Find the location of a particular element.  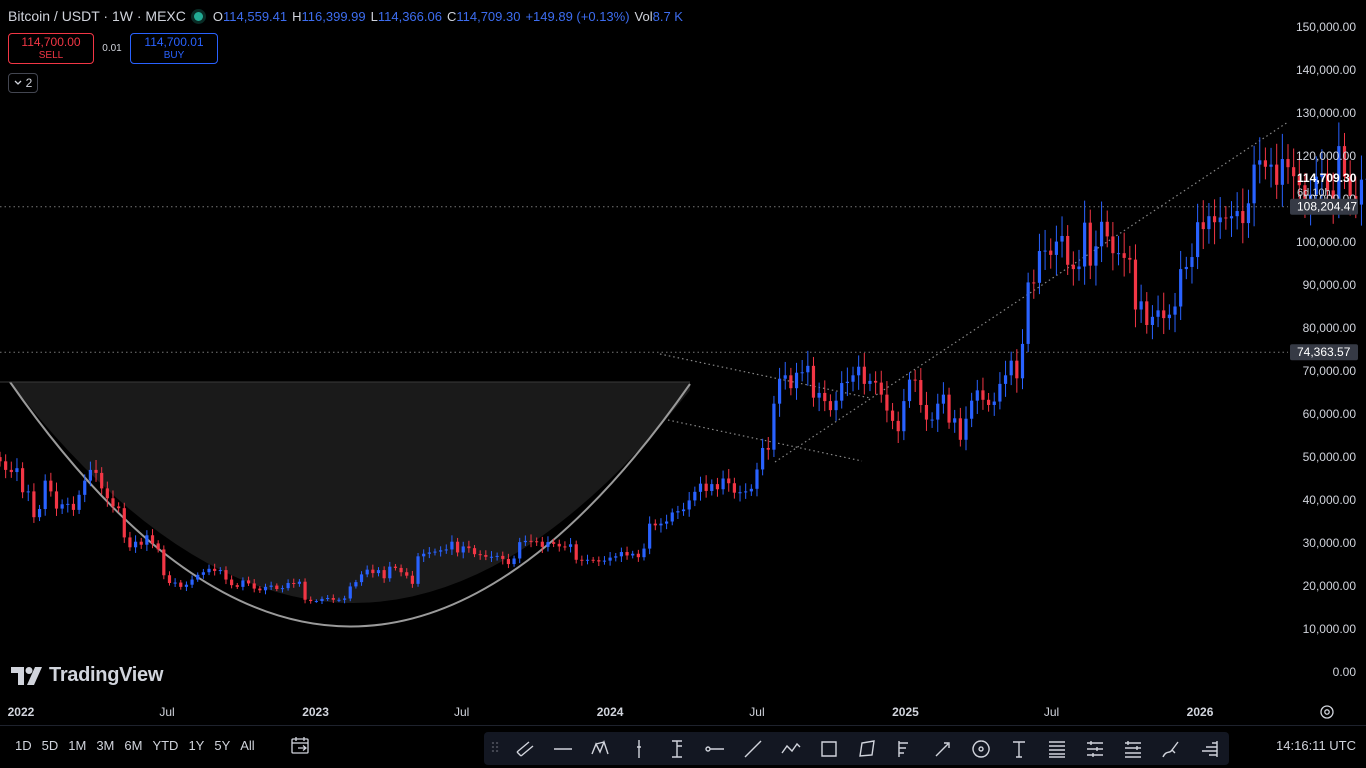

price-tick-label: 140,000.00 is located at coordinates (1326, 70).